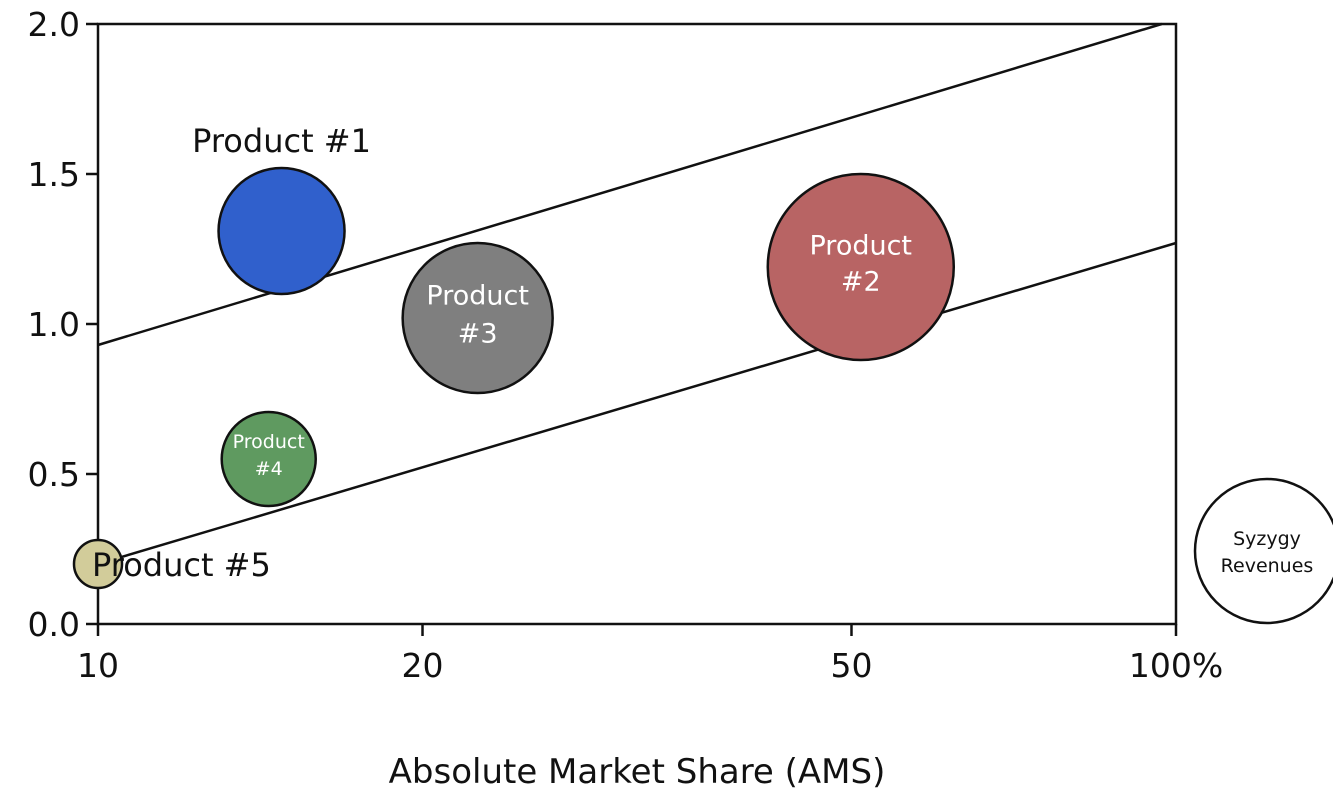 The image size is (1333, 791). What do you see at coordinates (98, 665) in the screenshot?
I see `x-tick-label: 10` at bounding box center [98, 665].